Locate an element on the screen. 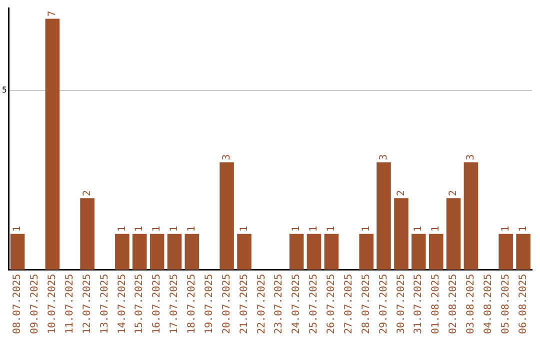  x-tick-label: 10.07.2025 is located at coordinates (52, 304).